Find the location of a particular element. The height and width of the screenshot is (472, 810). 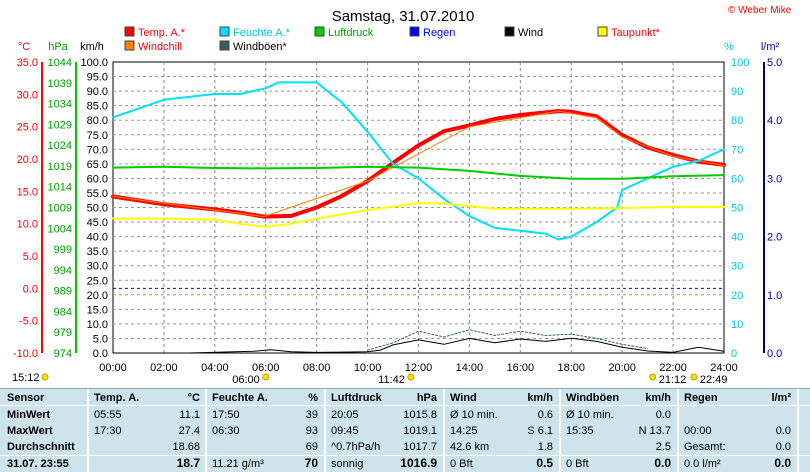

stats-header-wind: Wind is located at coordinates (463, 398).